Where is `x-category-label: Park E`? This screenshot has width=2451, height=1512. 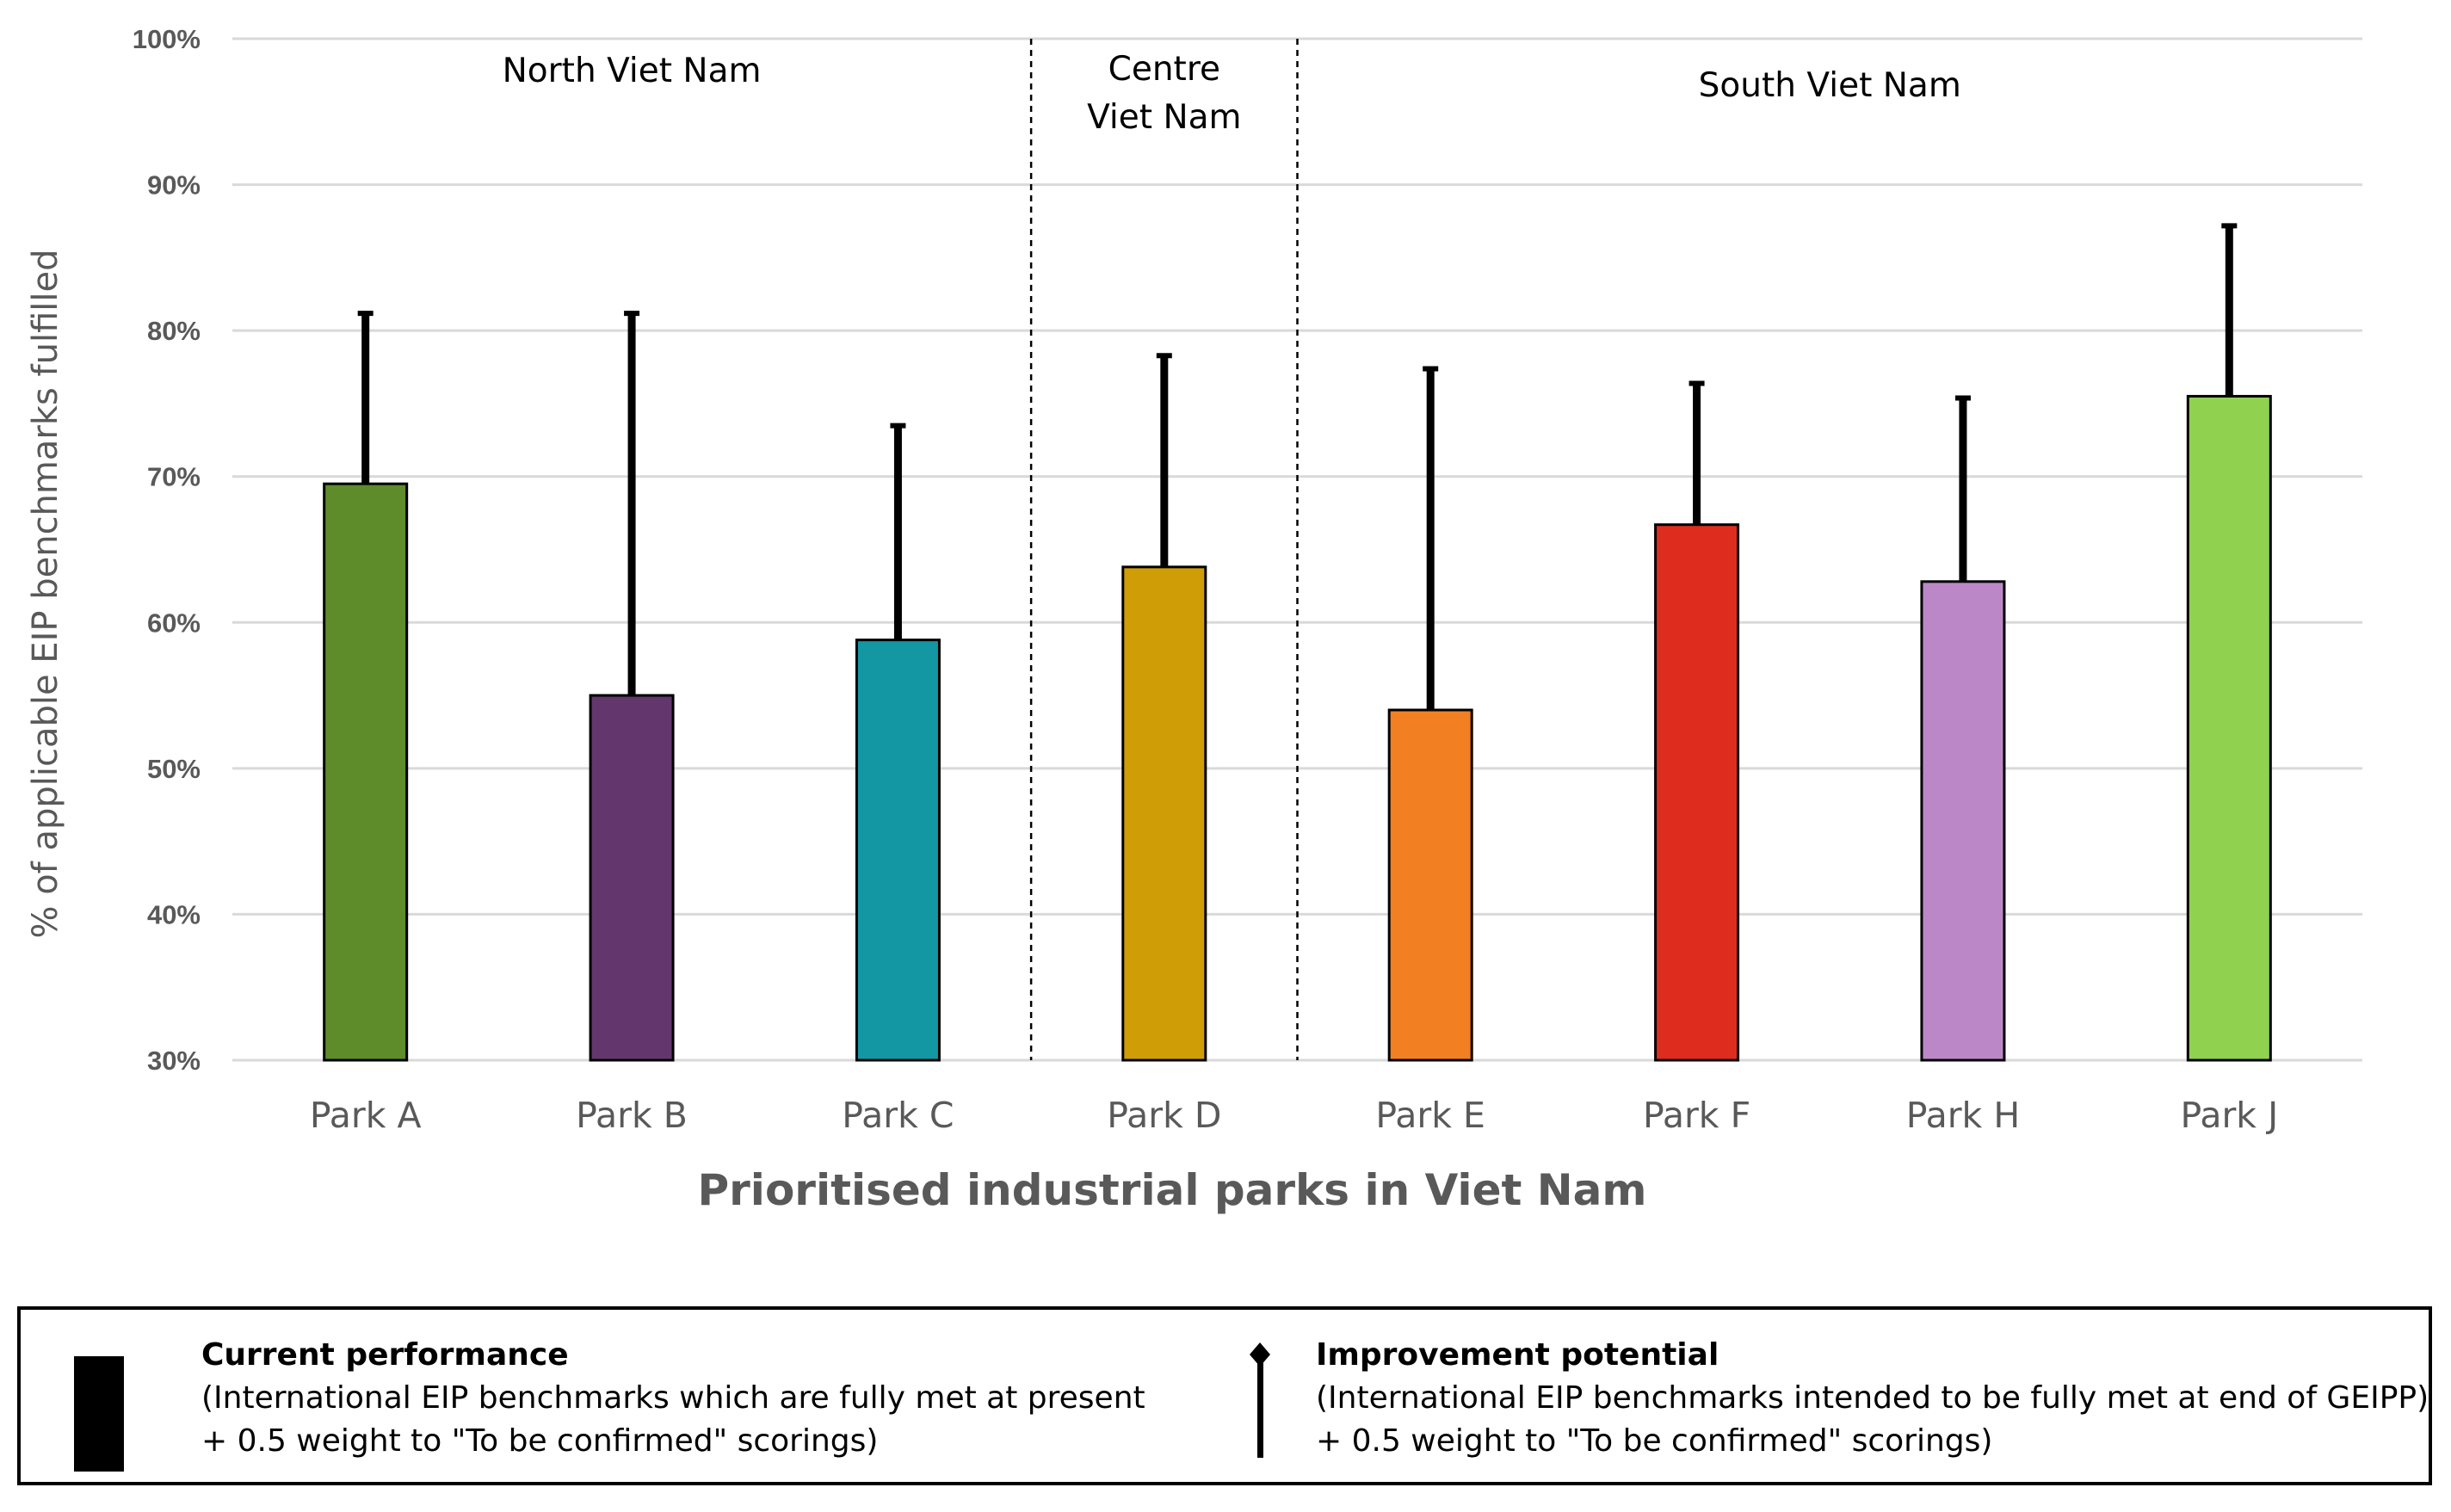
x-category-label: Park E is located at coordinates (1430, 1115).